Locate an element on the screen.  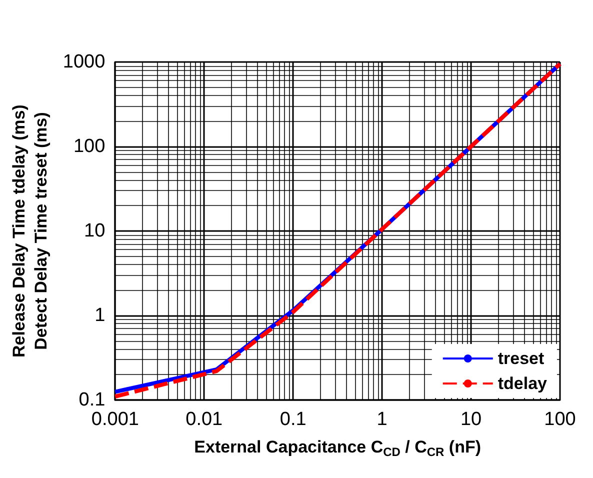
x-tick-label: 1 is located at coordinates (382, 419).